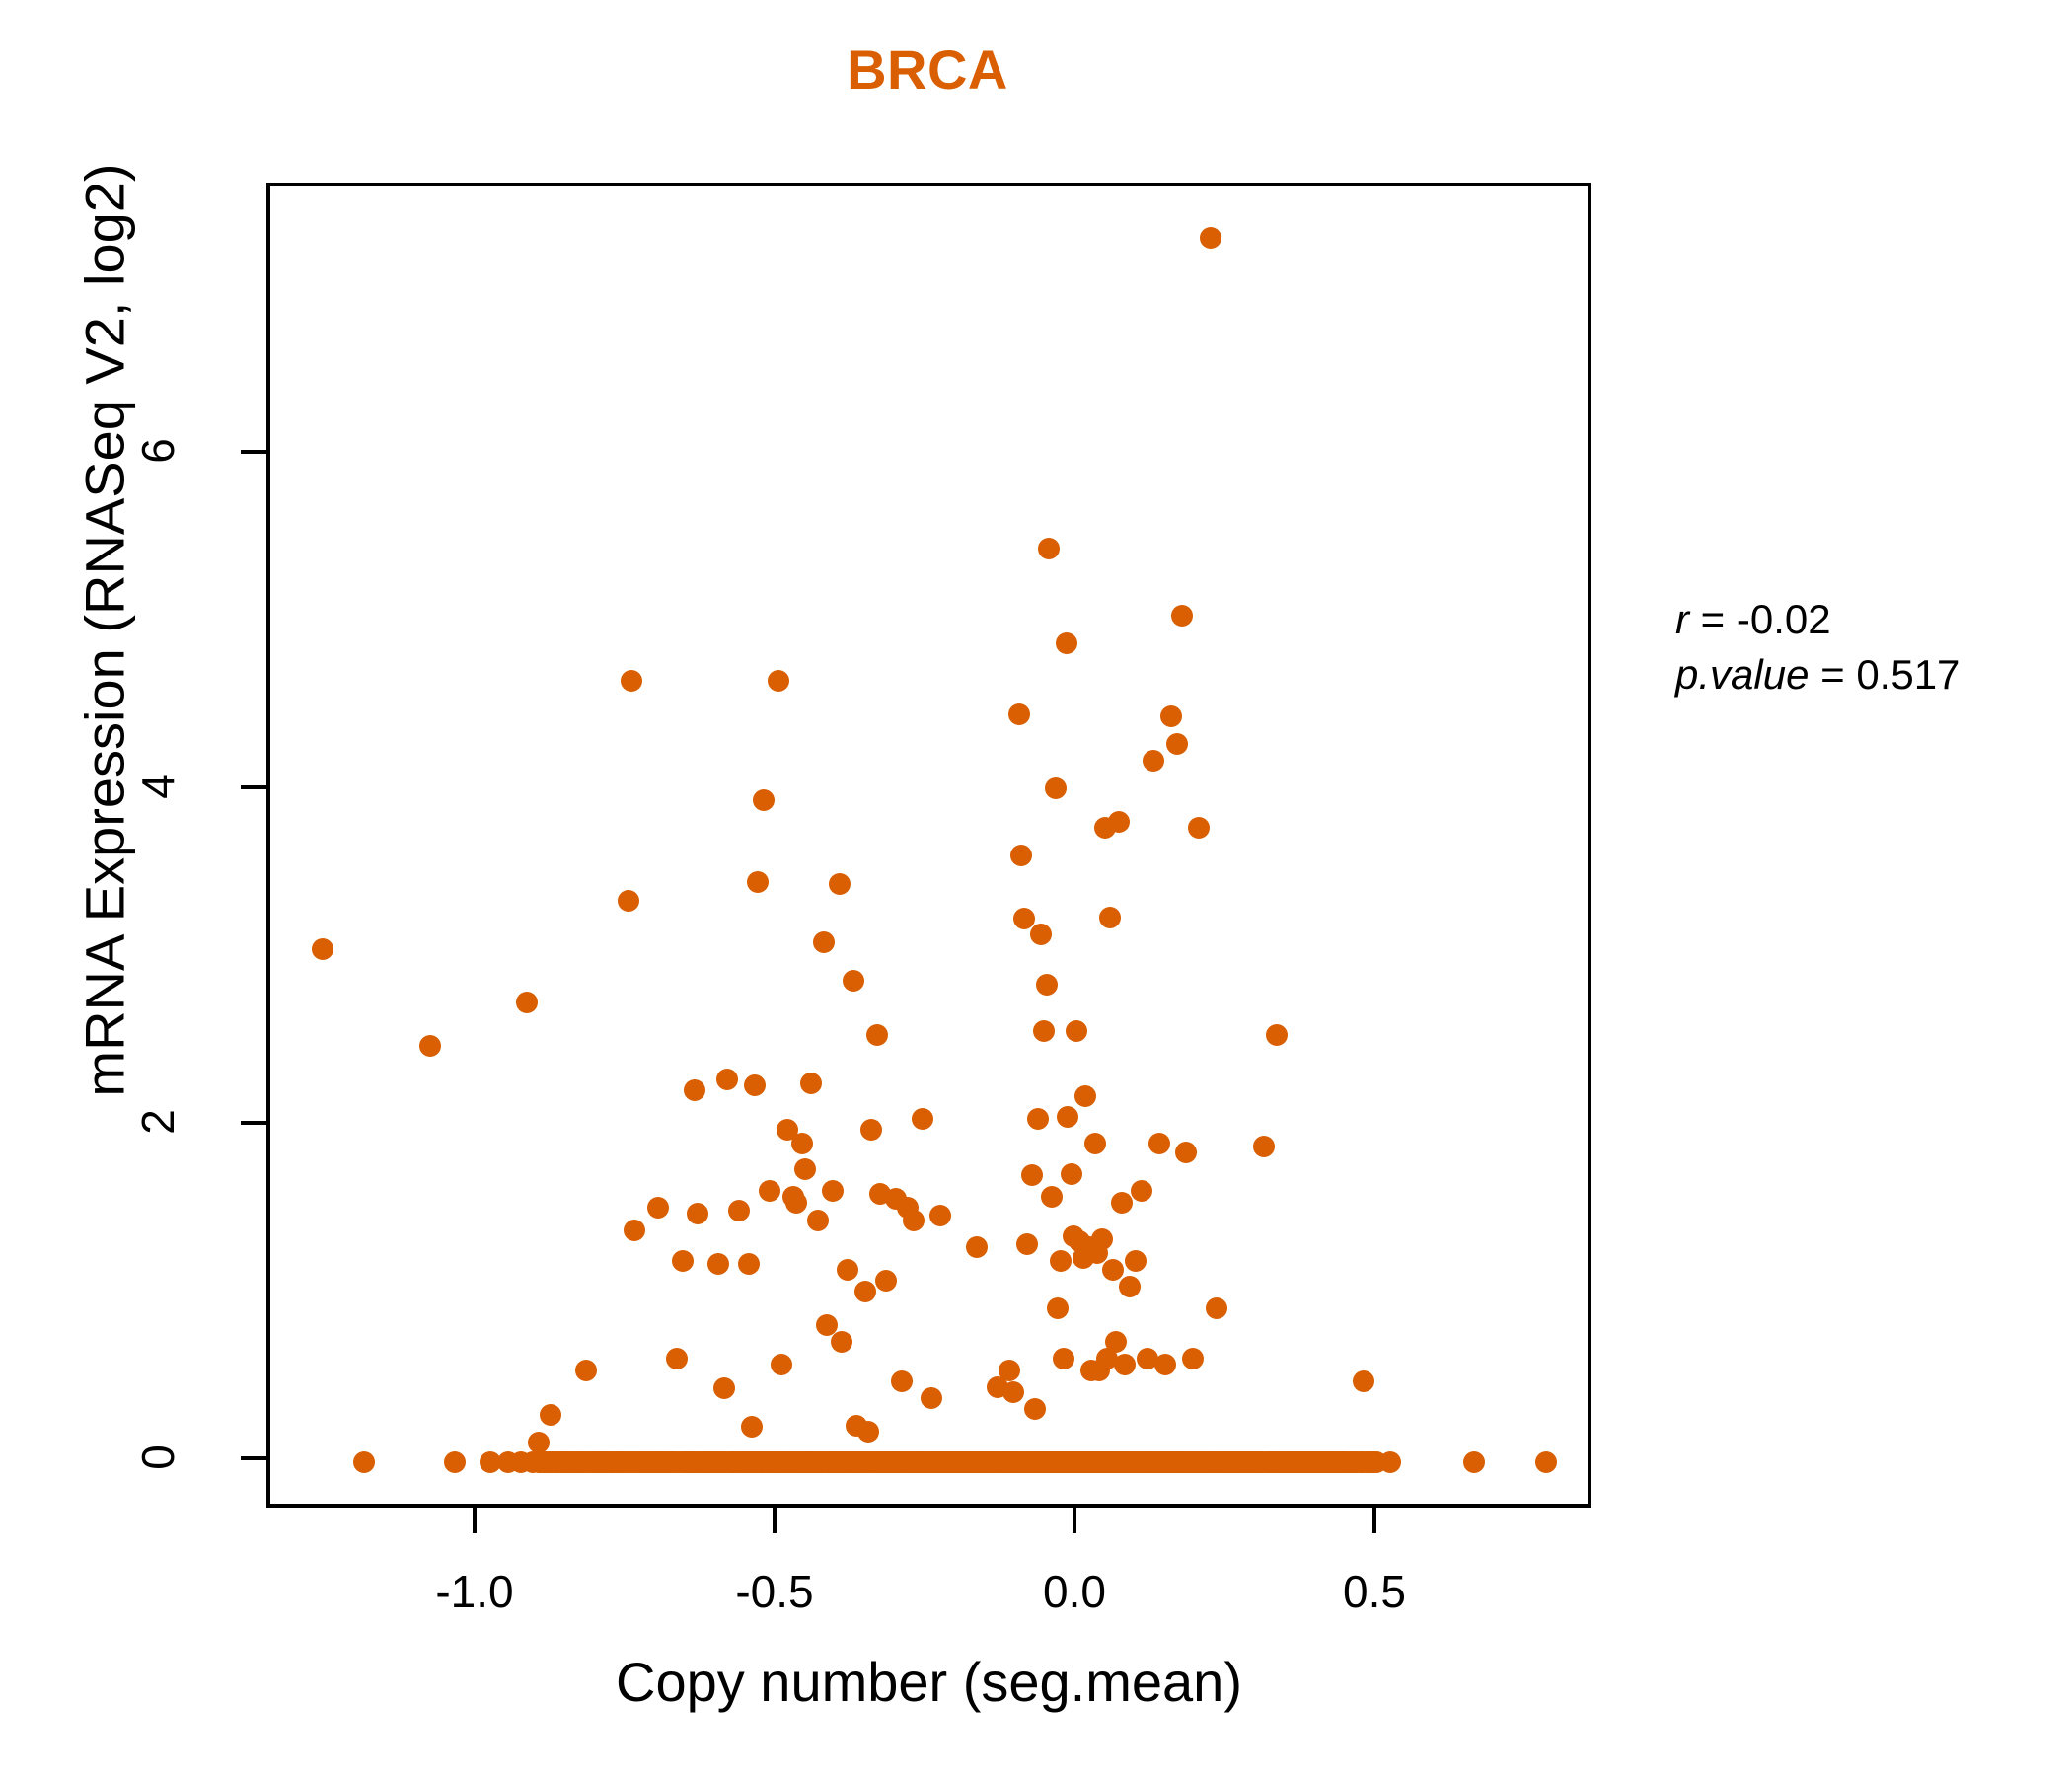 The height and width of the screenshot is (1776, 2072). I want to click on p-symbol: p.value, so click(1743, 675).